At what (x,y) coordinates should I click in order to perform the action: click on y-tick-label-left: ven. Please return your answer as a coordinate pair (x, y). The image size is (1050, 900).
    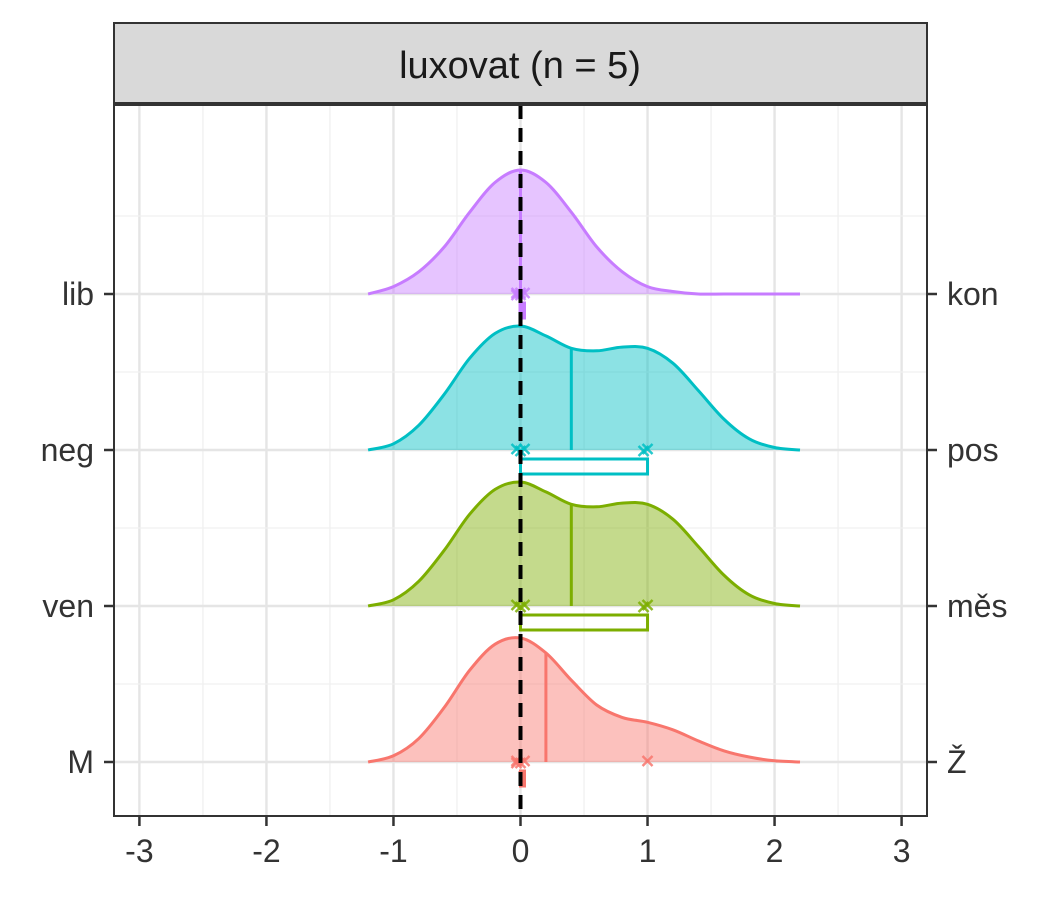
    Looking at the image, I should click on (68, 606).